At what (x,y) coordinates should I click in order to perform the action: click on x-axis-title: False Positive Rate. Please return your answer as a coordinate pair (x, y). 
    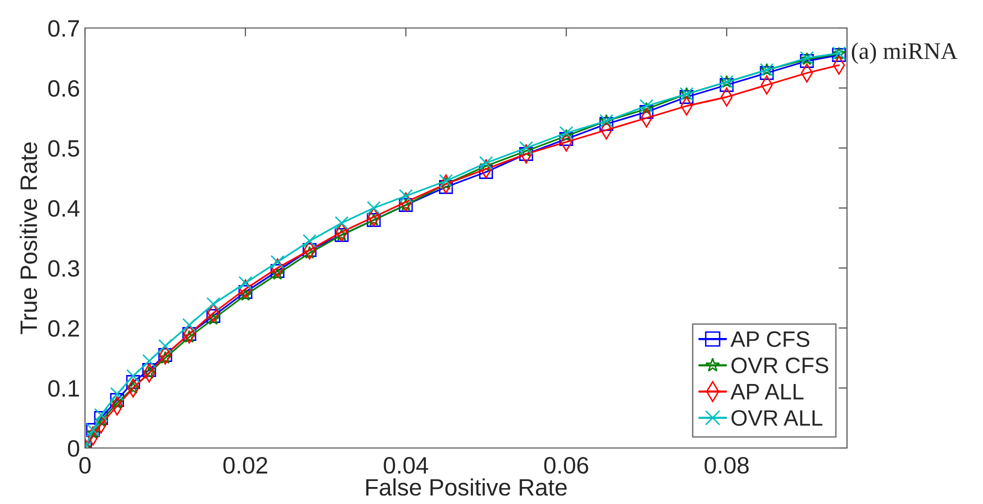
    Looking at the image, I should click on (466, 487).